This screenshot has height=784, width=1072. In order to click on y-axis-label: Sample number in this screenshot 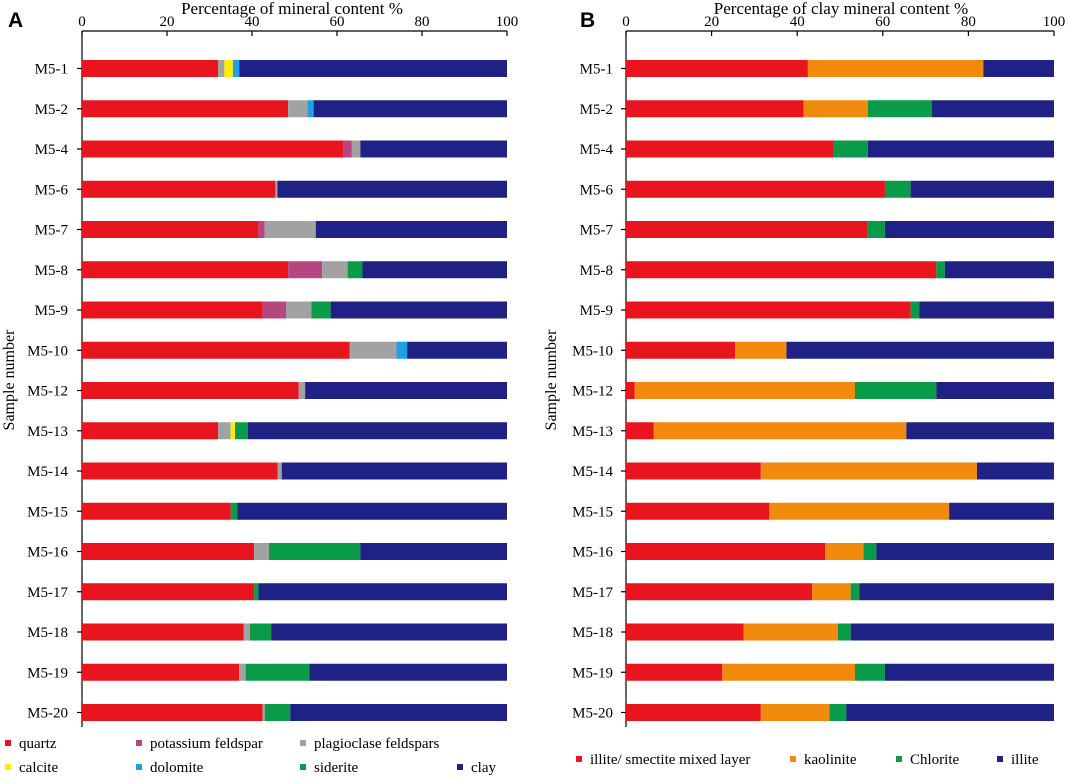, I will do `click(9, 380)`.